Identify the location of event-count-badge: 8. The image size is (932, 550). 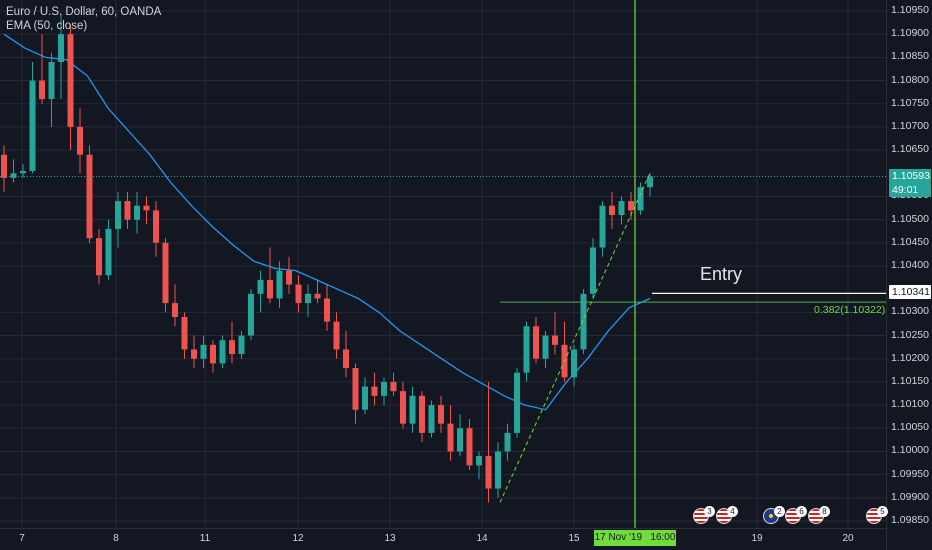
(824, 511).